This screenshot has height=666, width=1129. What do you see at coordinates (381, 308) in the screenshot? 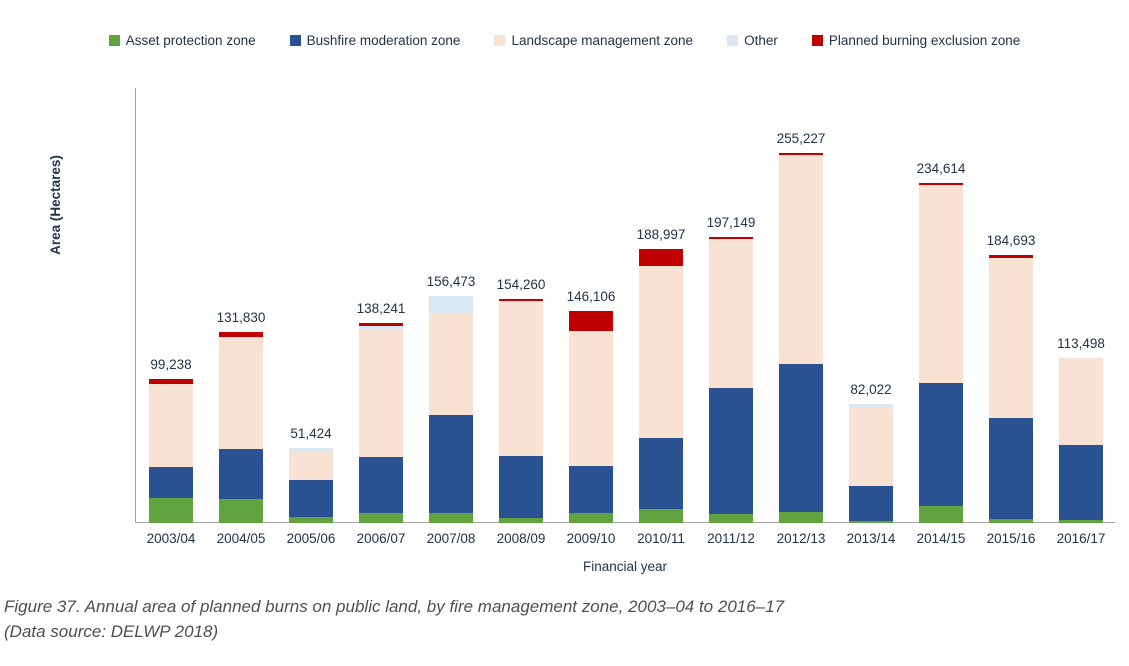
I see `bar-total-label: 138,241` at bounding box center [381, 308].